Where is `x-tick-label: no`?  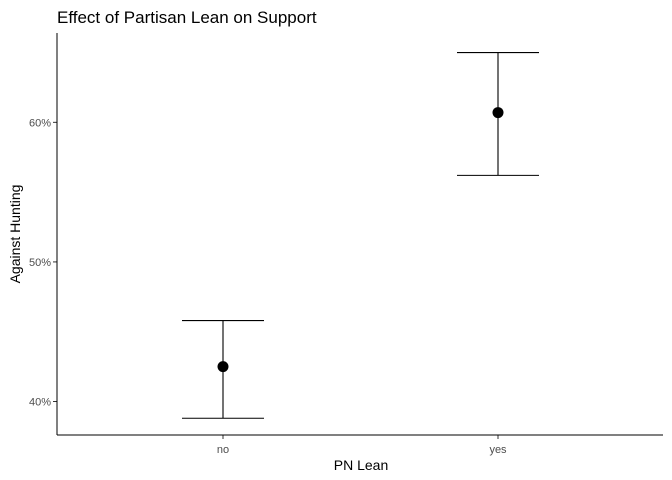 x-tick-label: no is located at coordinates (223, 450).